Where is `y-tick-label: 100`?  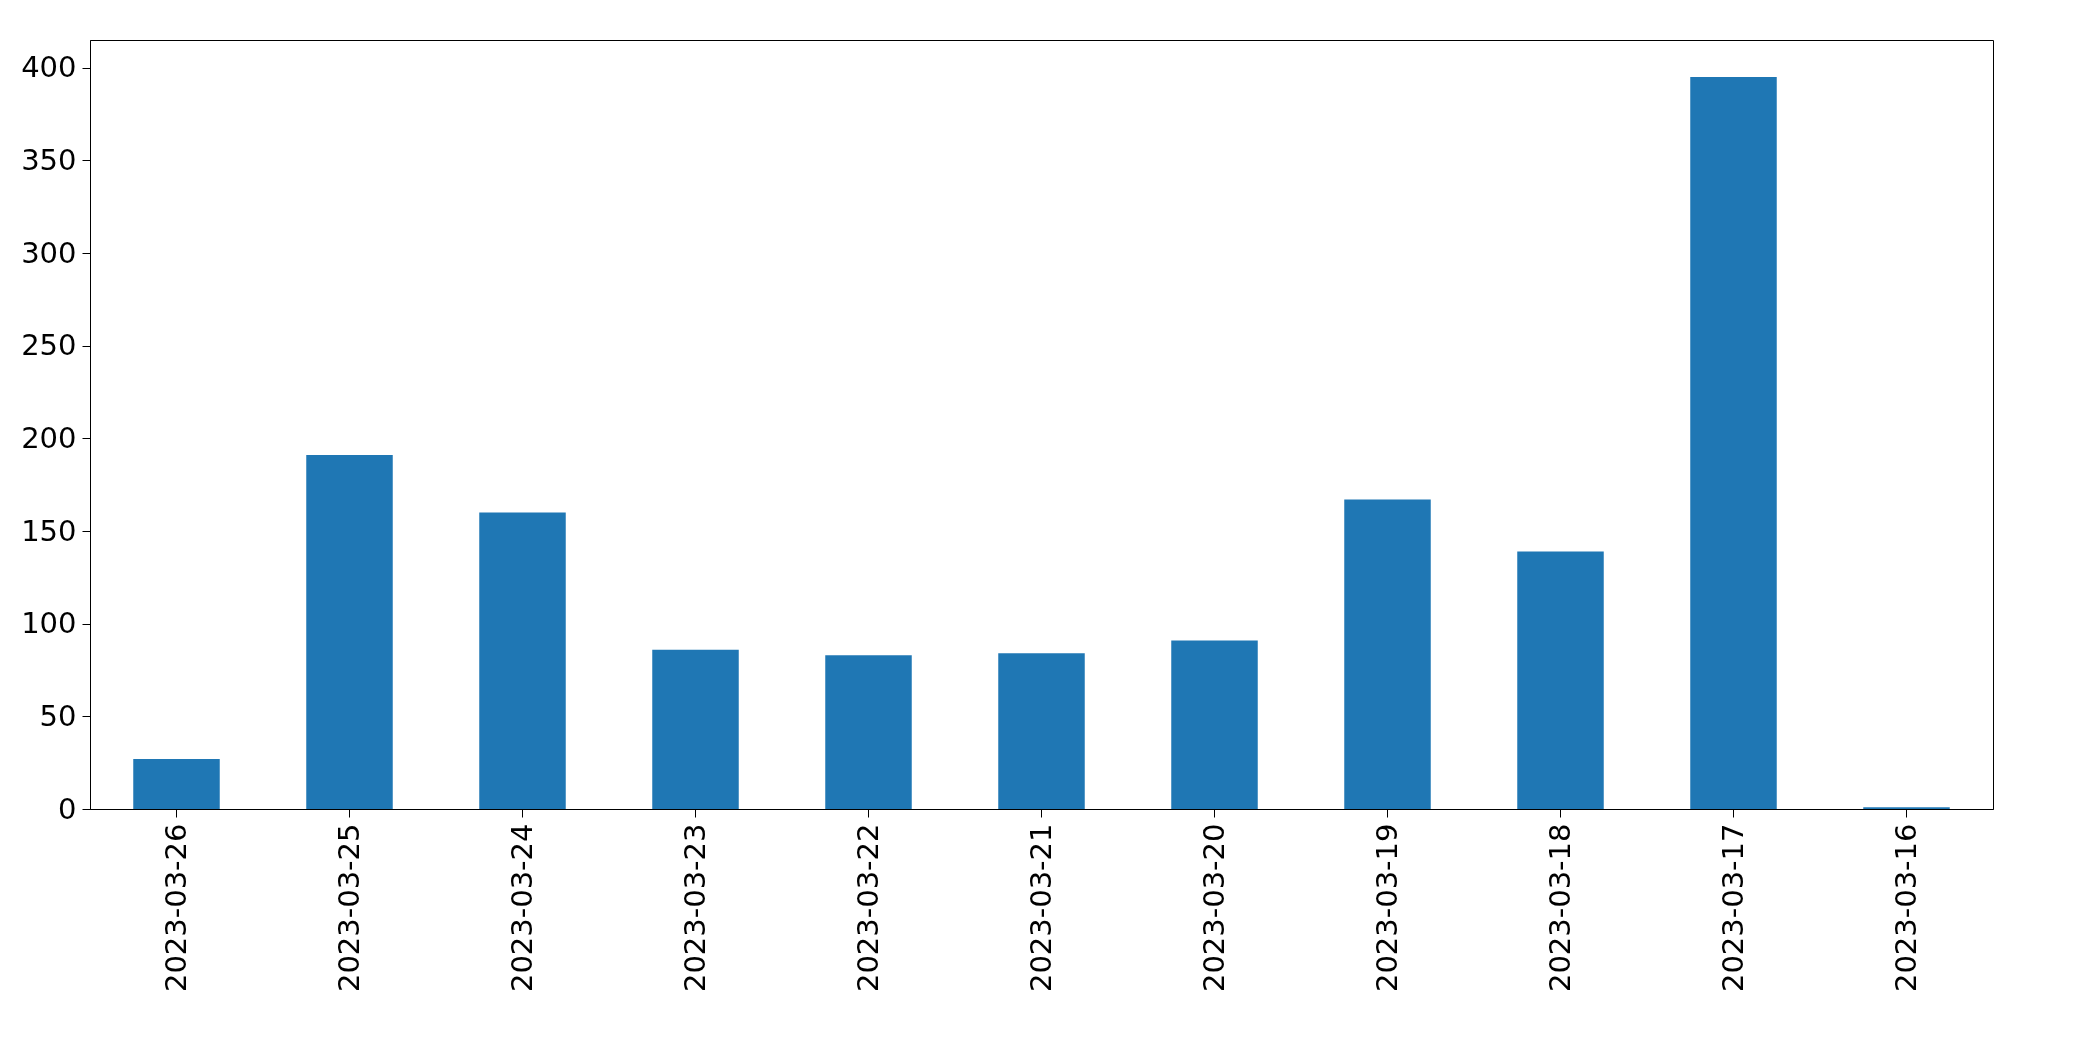
y-tick-label: 100 is located at coordinates (49, 623).